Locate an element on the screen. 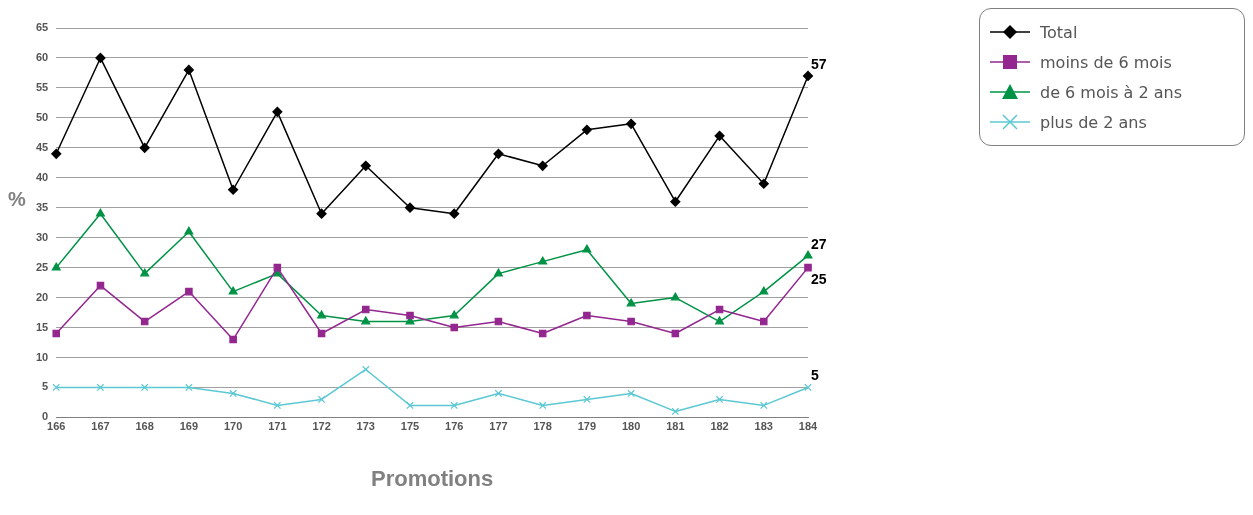 This screenshot has height=515, width=1253. y-tick-label: 30 is located at coordinates (42, 236).